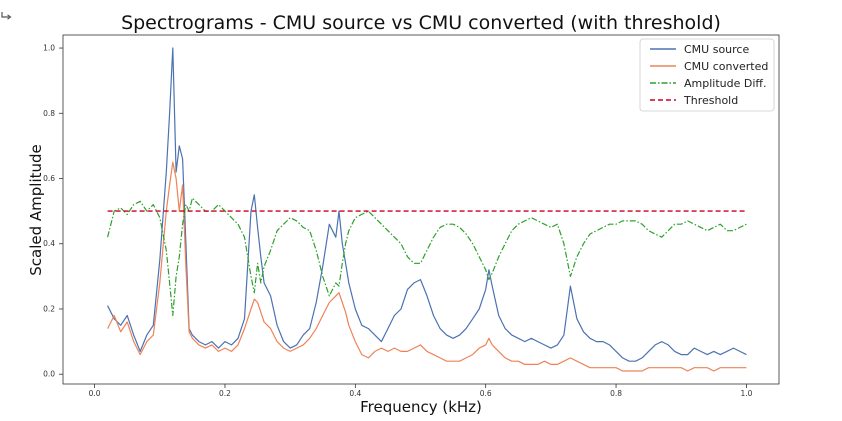  What do you see at coordinates (726, 66) in the screenshot?
I see `legend-label-cmu-converted: CMU converted` at bounding box center [726, 66].